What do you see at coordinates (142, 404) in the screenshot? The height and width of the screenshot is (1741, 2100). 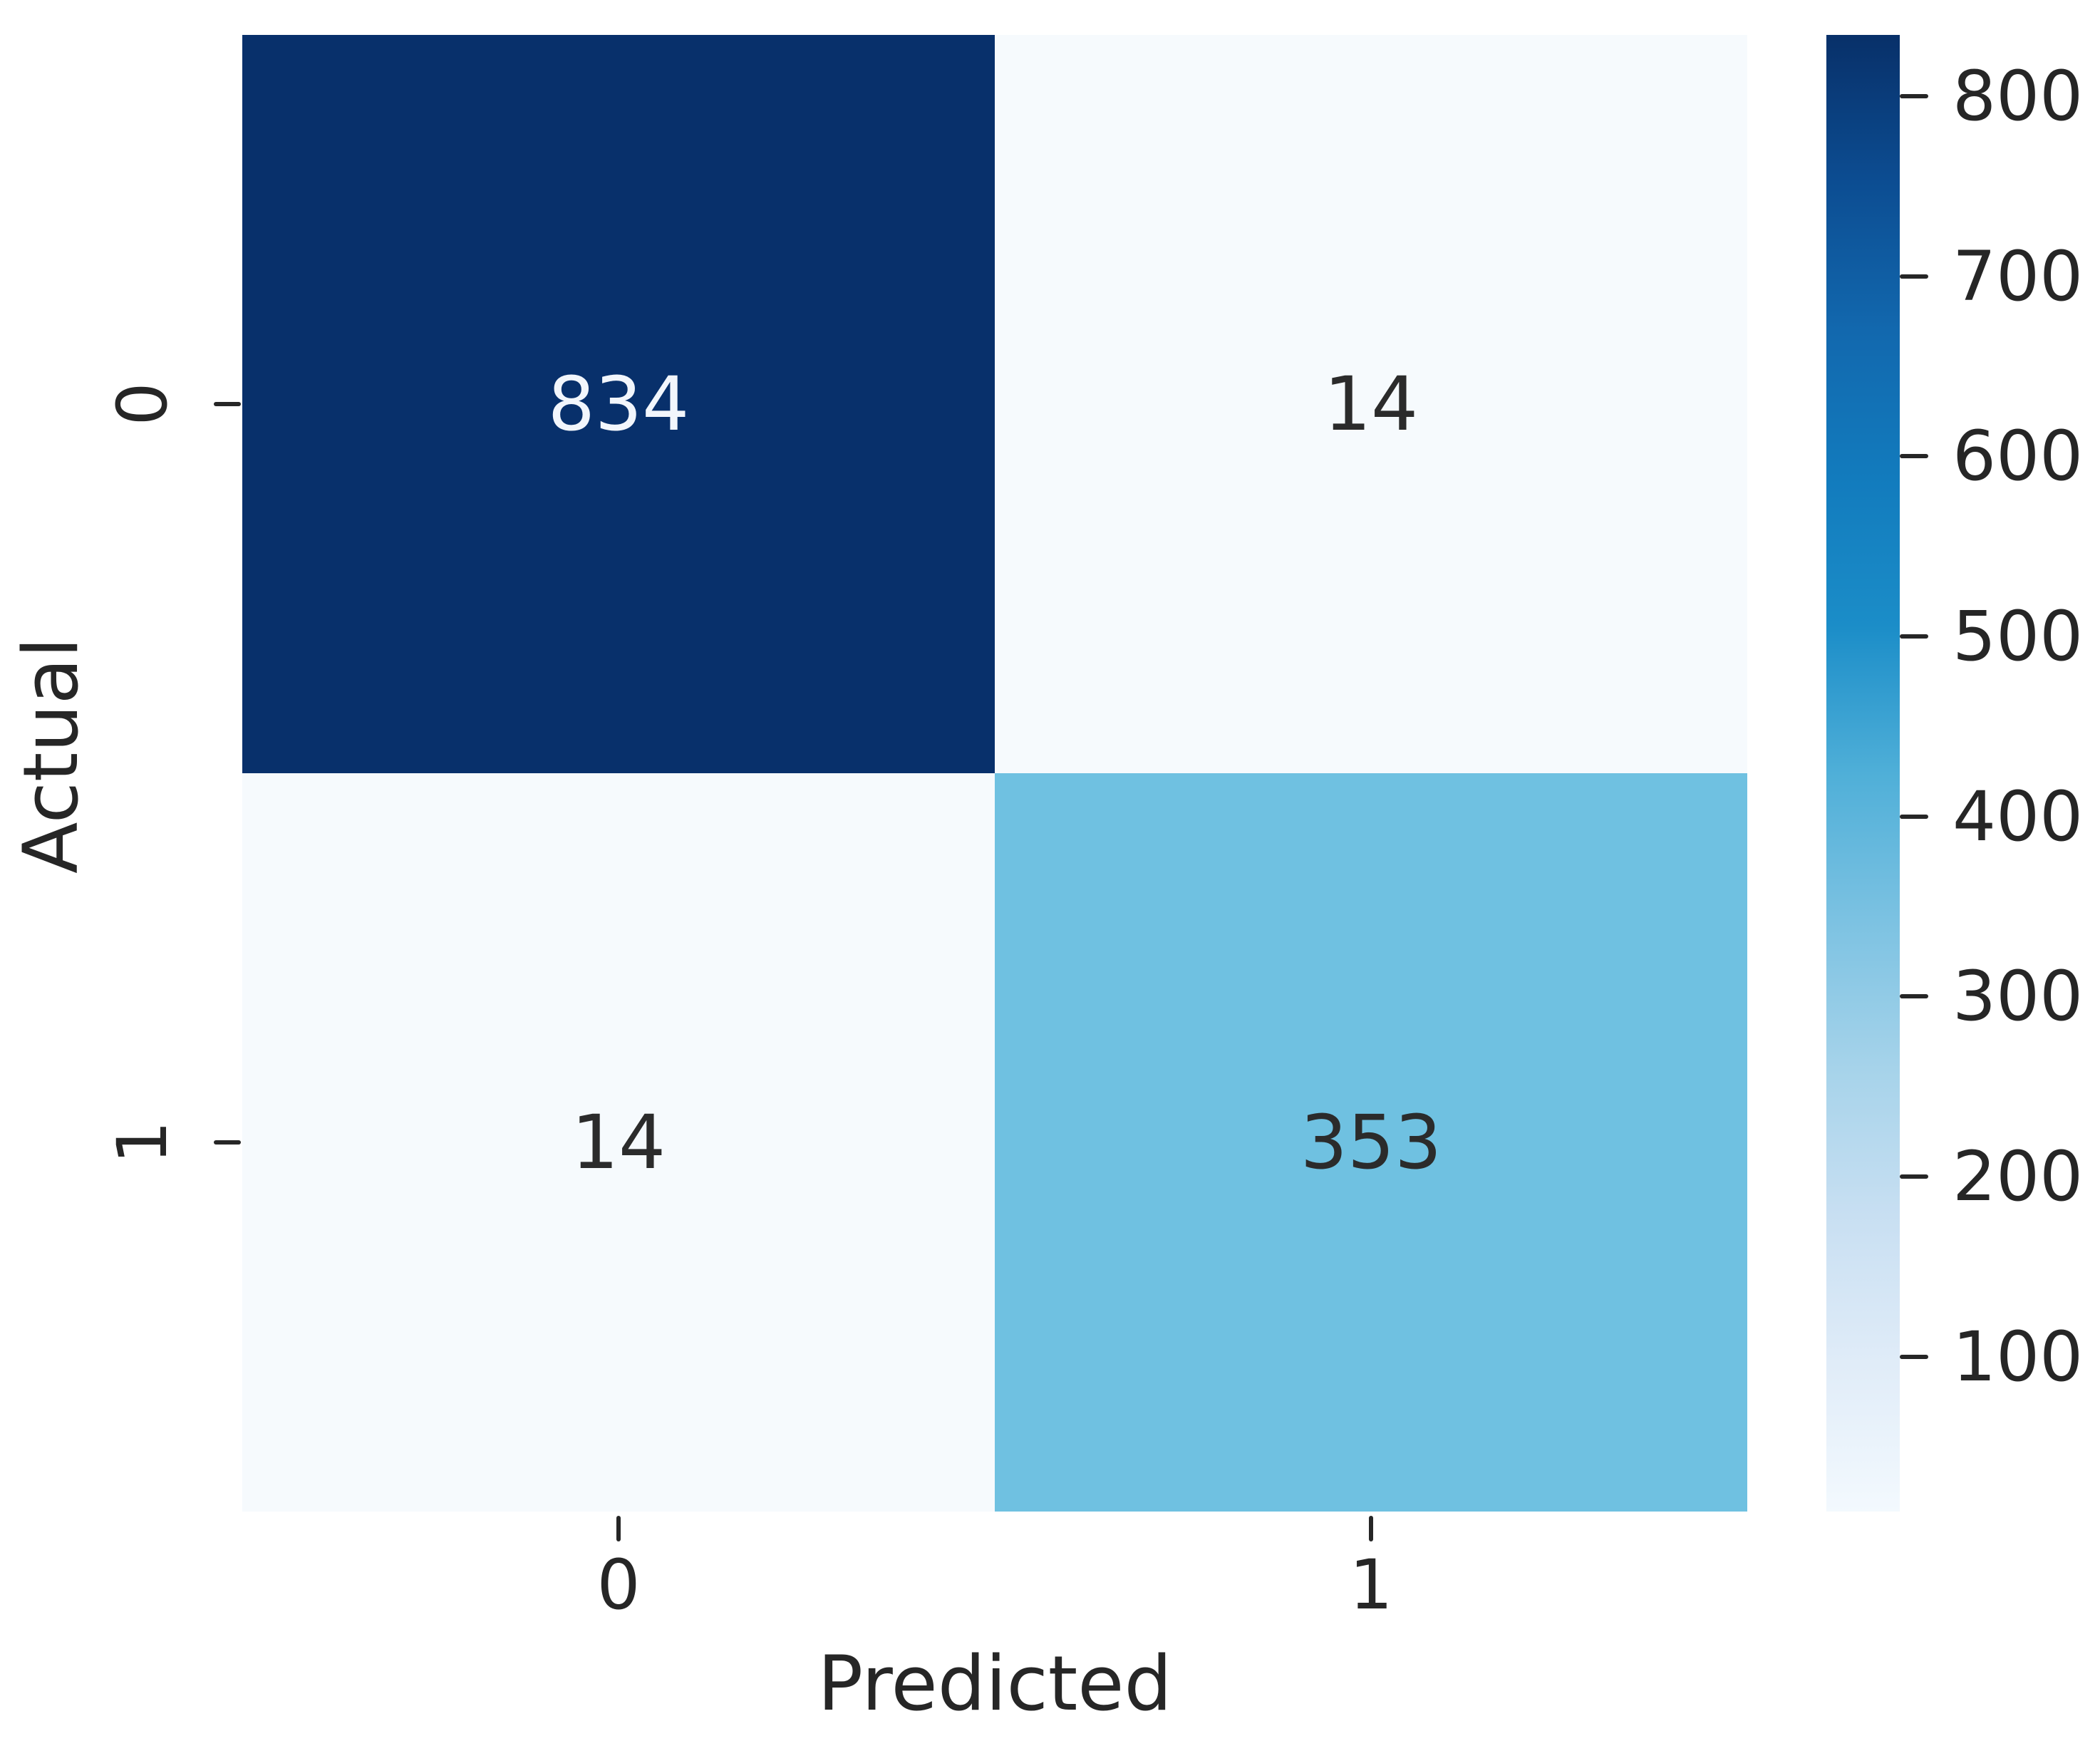 I see `y-tick-label-0: 0` at bounding box center [142, 404].